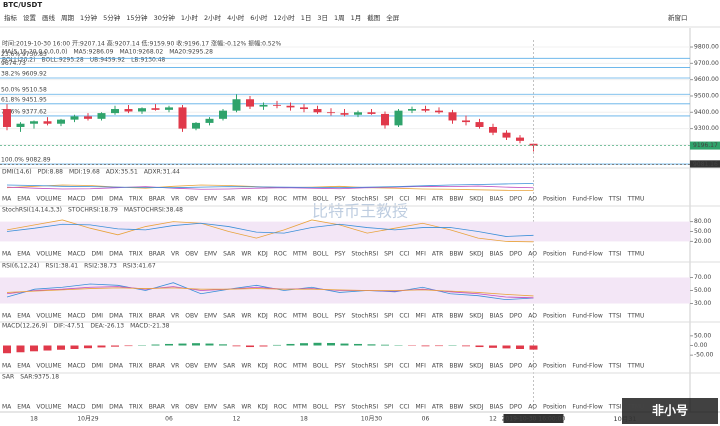 This screenshot has height=426, width=720. Describe the element at coordinates (49, 17) in the screenshot. I see `toolbar-item: 画线` at that location.